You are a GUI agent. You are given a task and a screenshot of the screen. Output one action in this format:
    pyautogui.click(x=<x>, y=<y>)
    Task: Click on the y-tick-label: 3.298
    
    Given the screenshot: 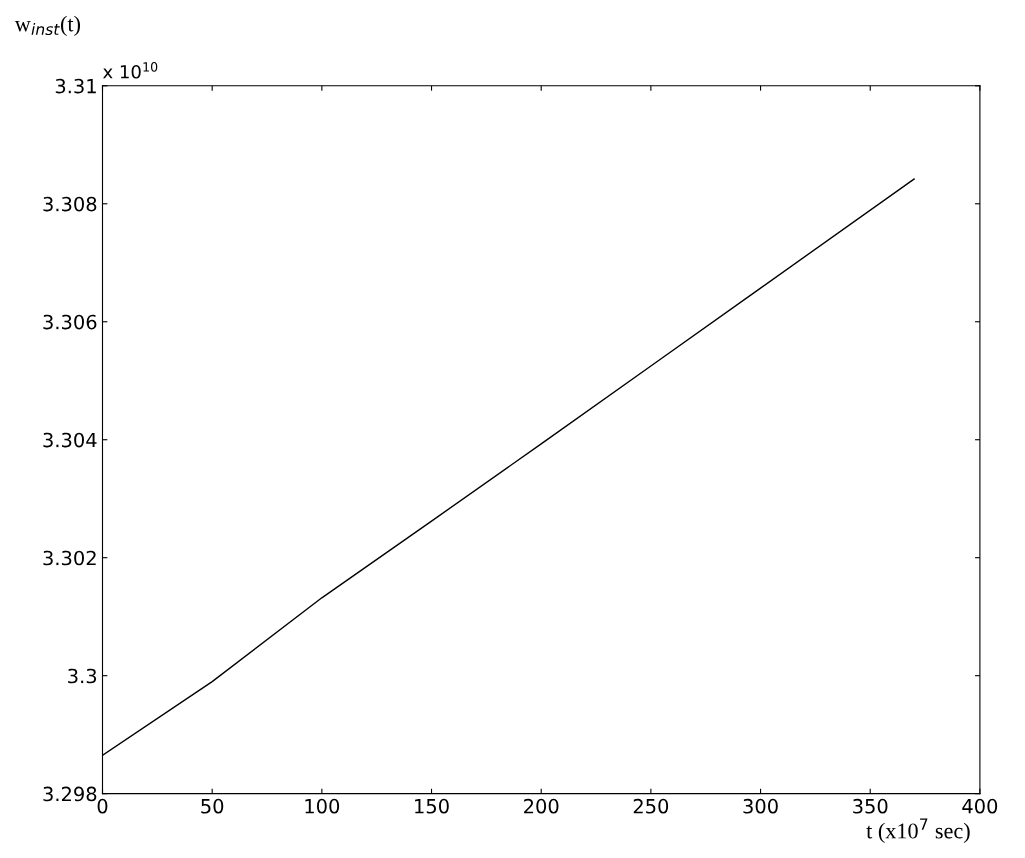 What is the action you would take?
    pyautogui.click(x=70, y=794)
    